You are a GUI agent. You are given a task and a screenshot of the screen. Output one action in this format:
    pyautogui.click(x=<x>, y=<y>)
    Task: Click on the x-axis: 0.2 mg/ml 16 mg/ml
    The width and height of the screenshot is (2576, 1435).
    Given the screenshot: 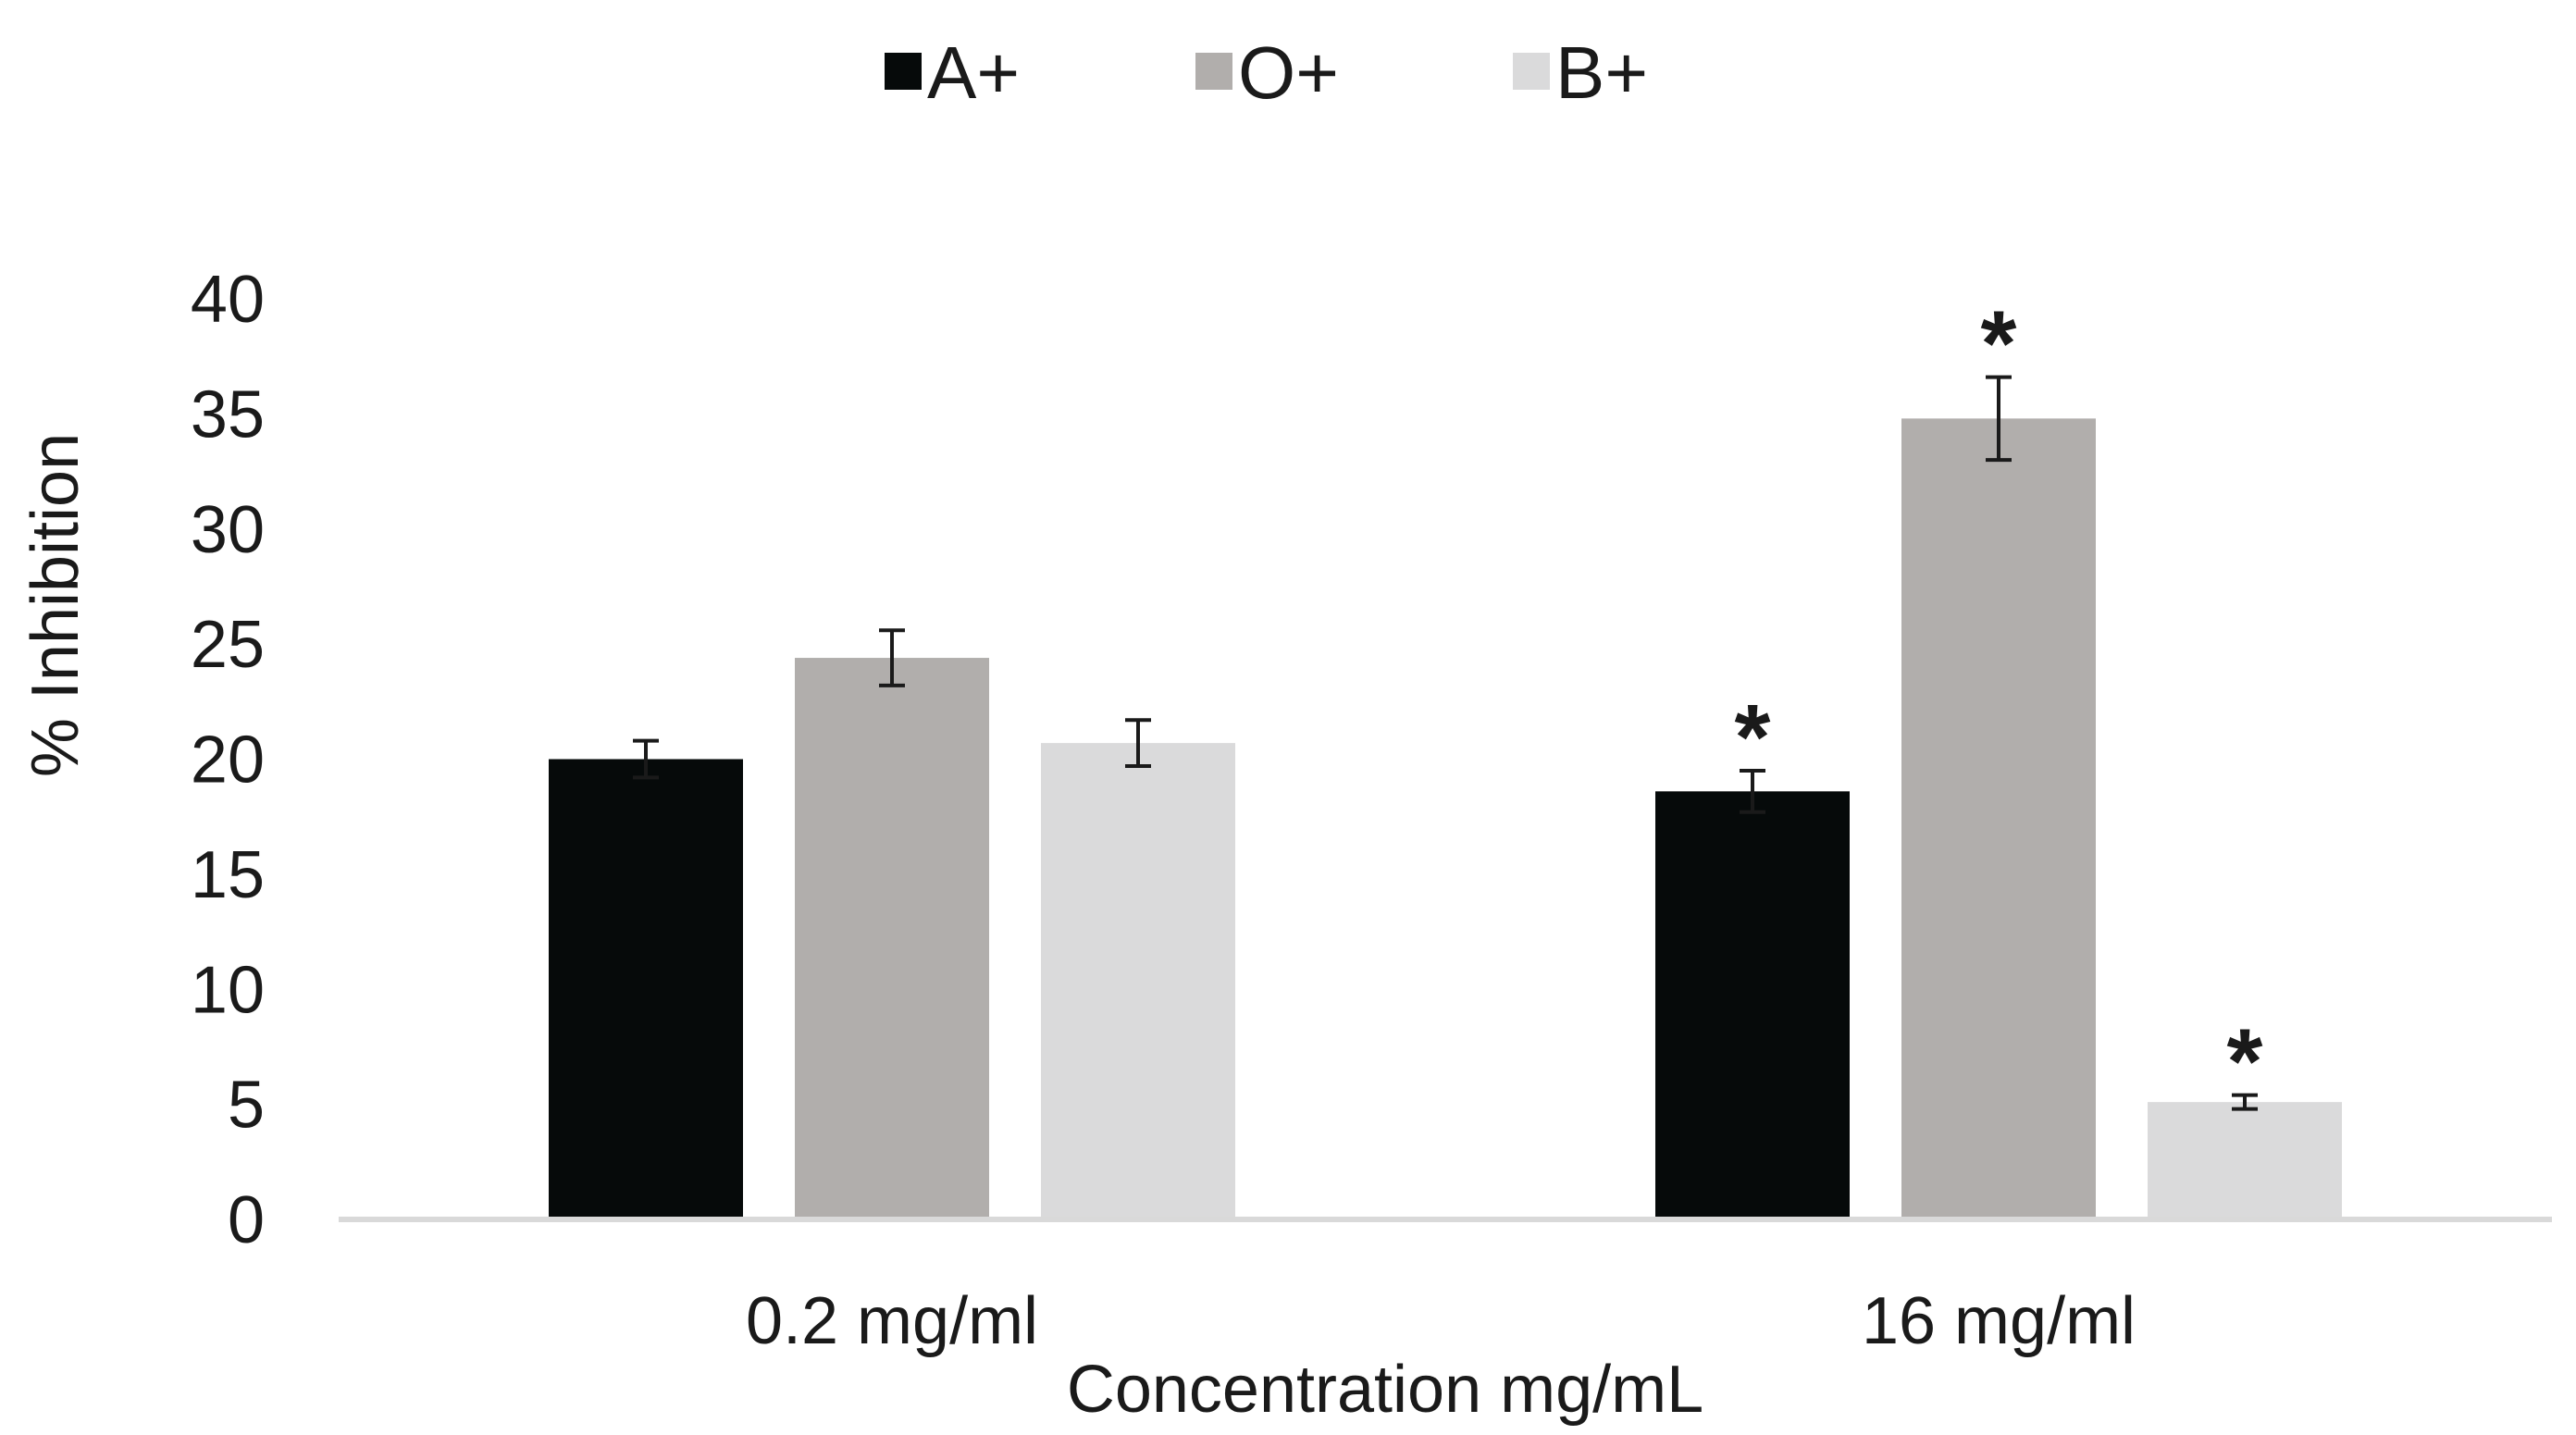 What is the action you would take?
    pyautogui.click(x=1441, y=1321)
    